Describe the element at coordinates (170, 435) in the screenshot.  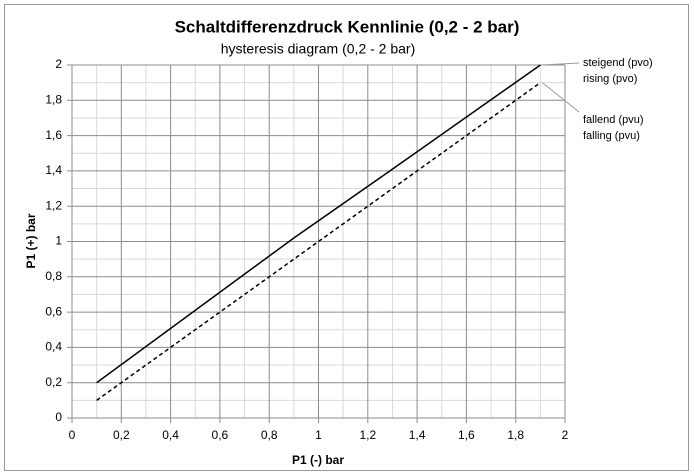
I see `x-tick-label: 0,4` at that location.